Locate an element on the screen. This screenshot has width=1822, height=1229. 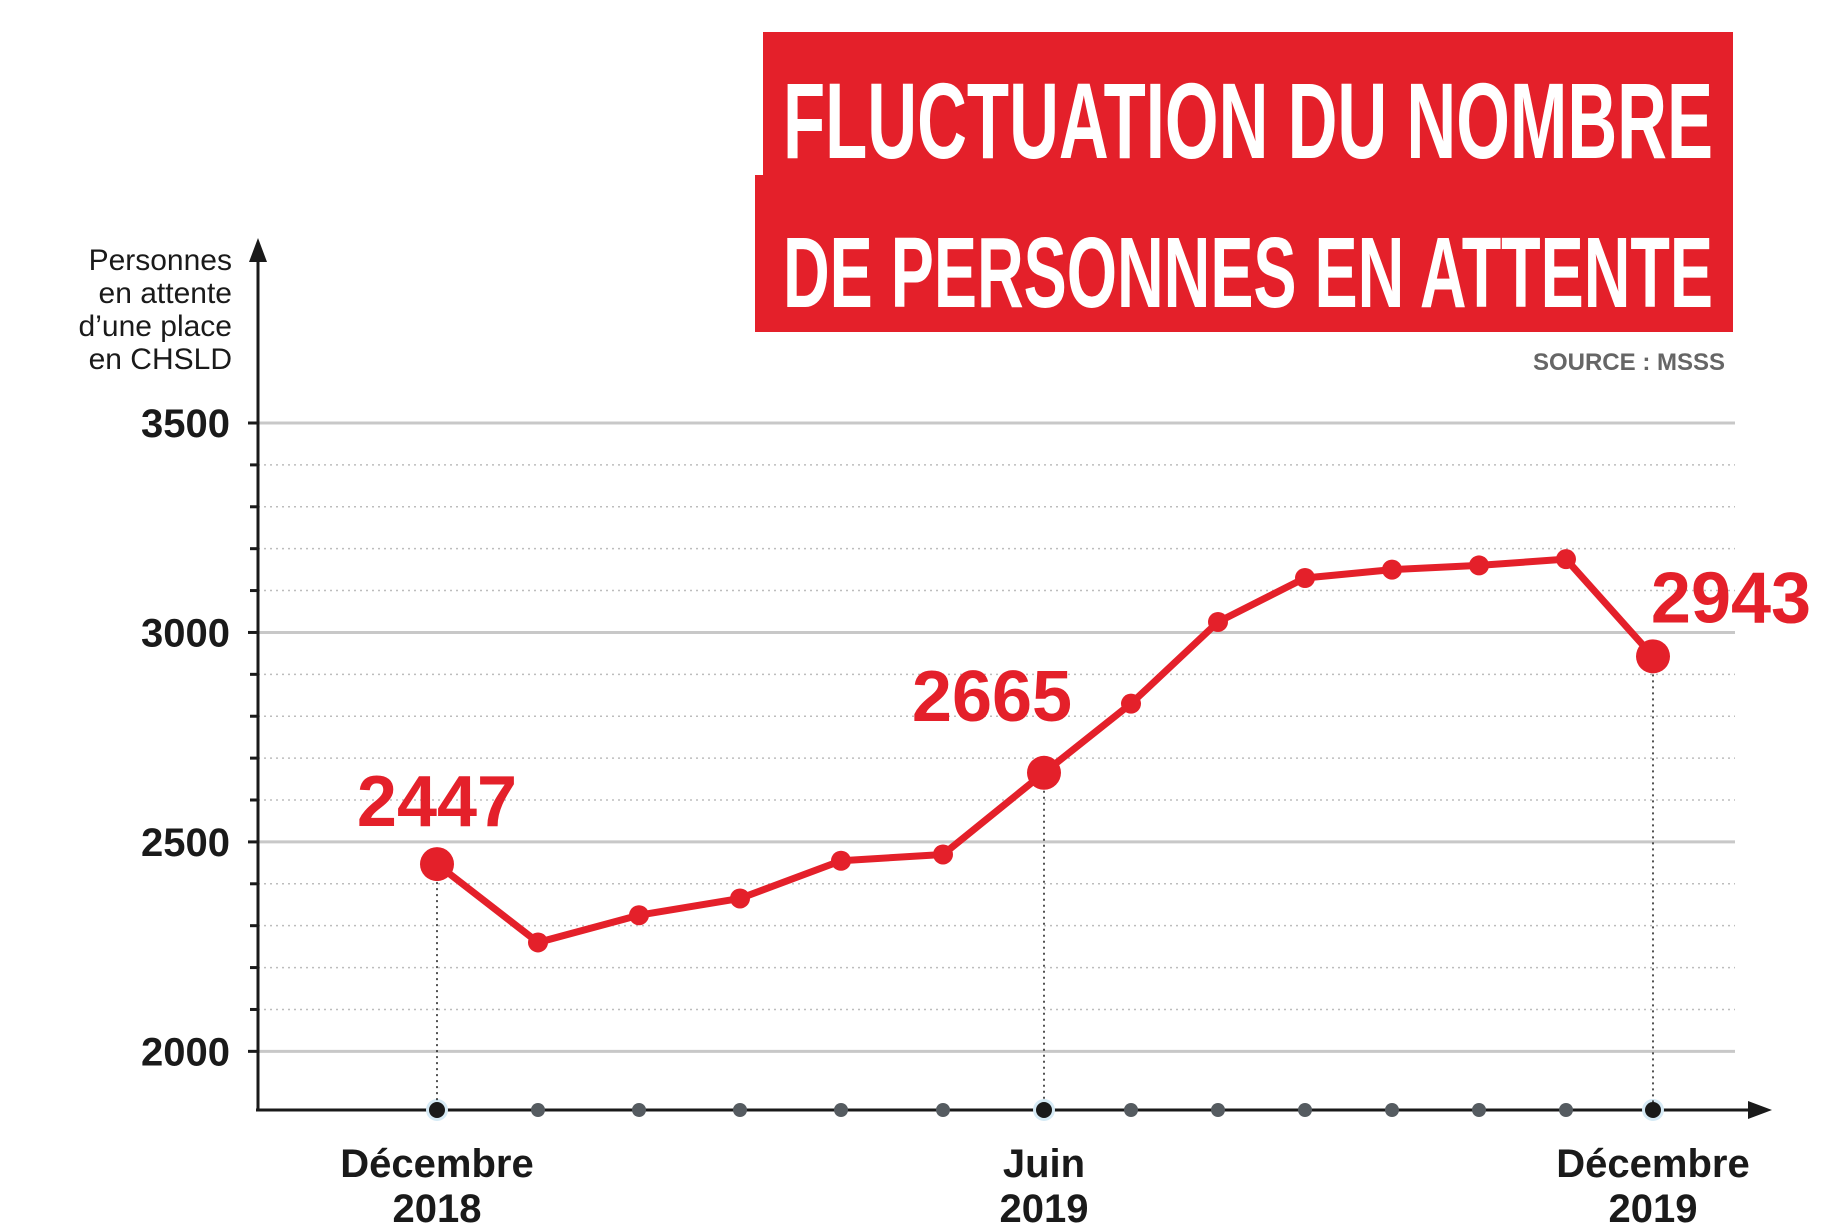
title-box-top is located at coordinates (1248, 103).